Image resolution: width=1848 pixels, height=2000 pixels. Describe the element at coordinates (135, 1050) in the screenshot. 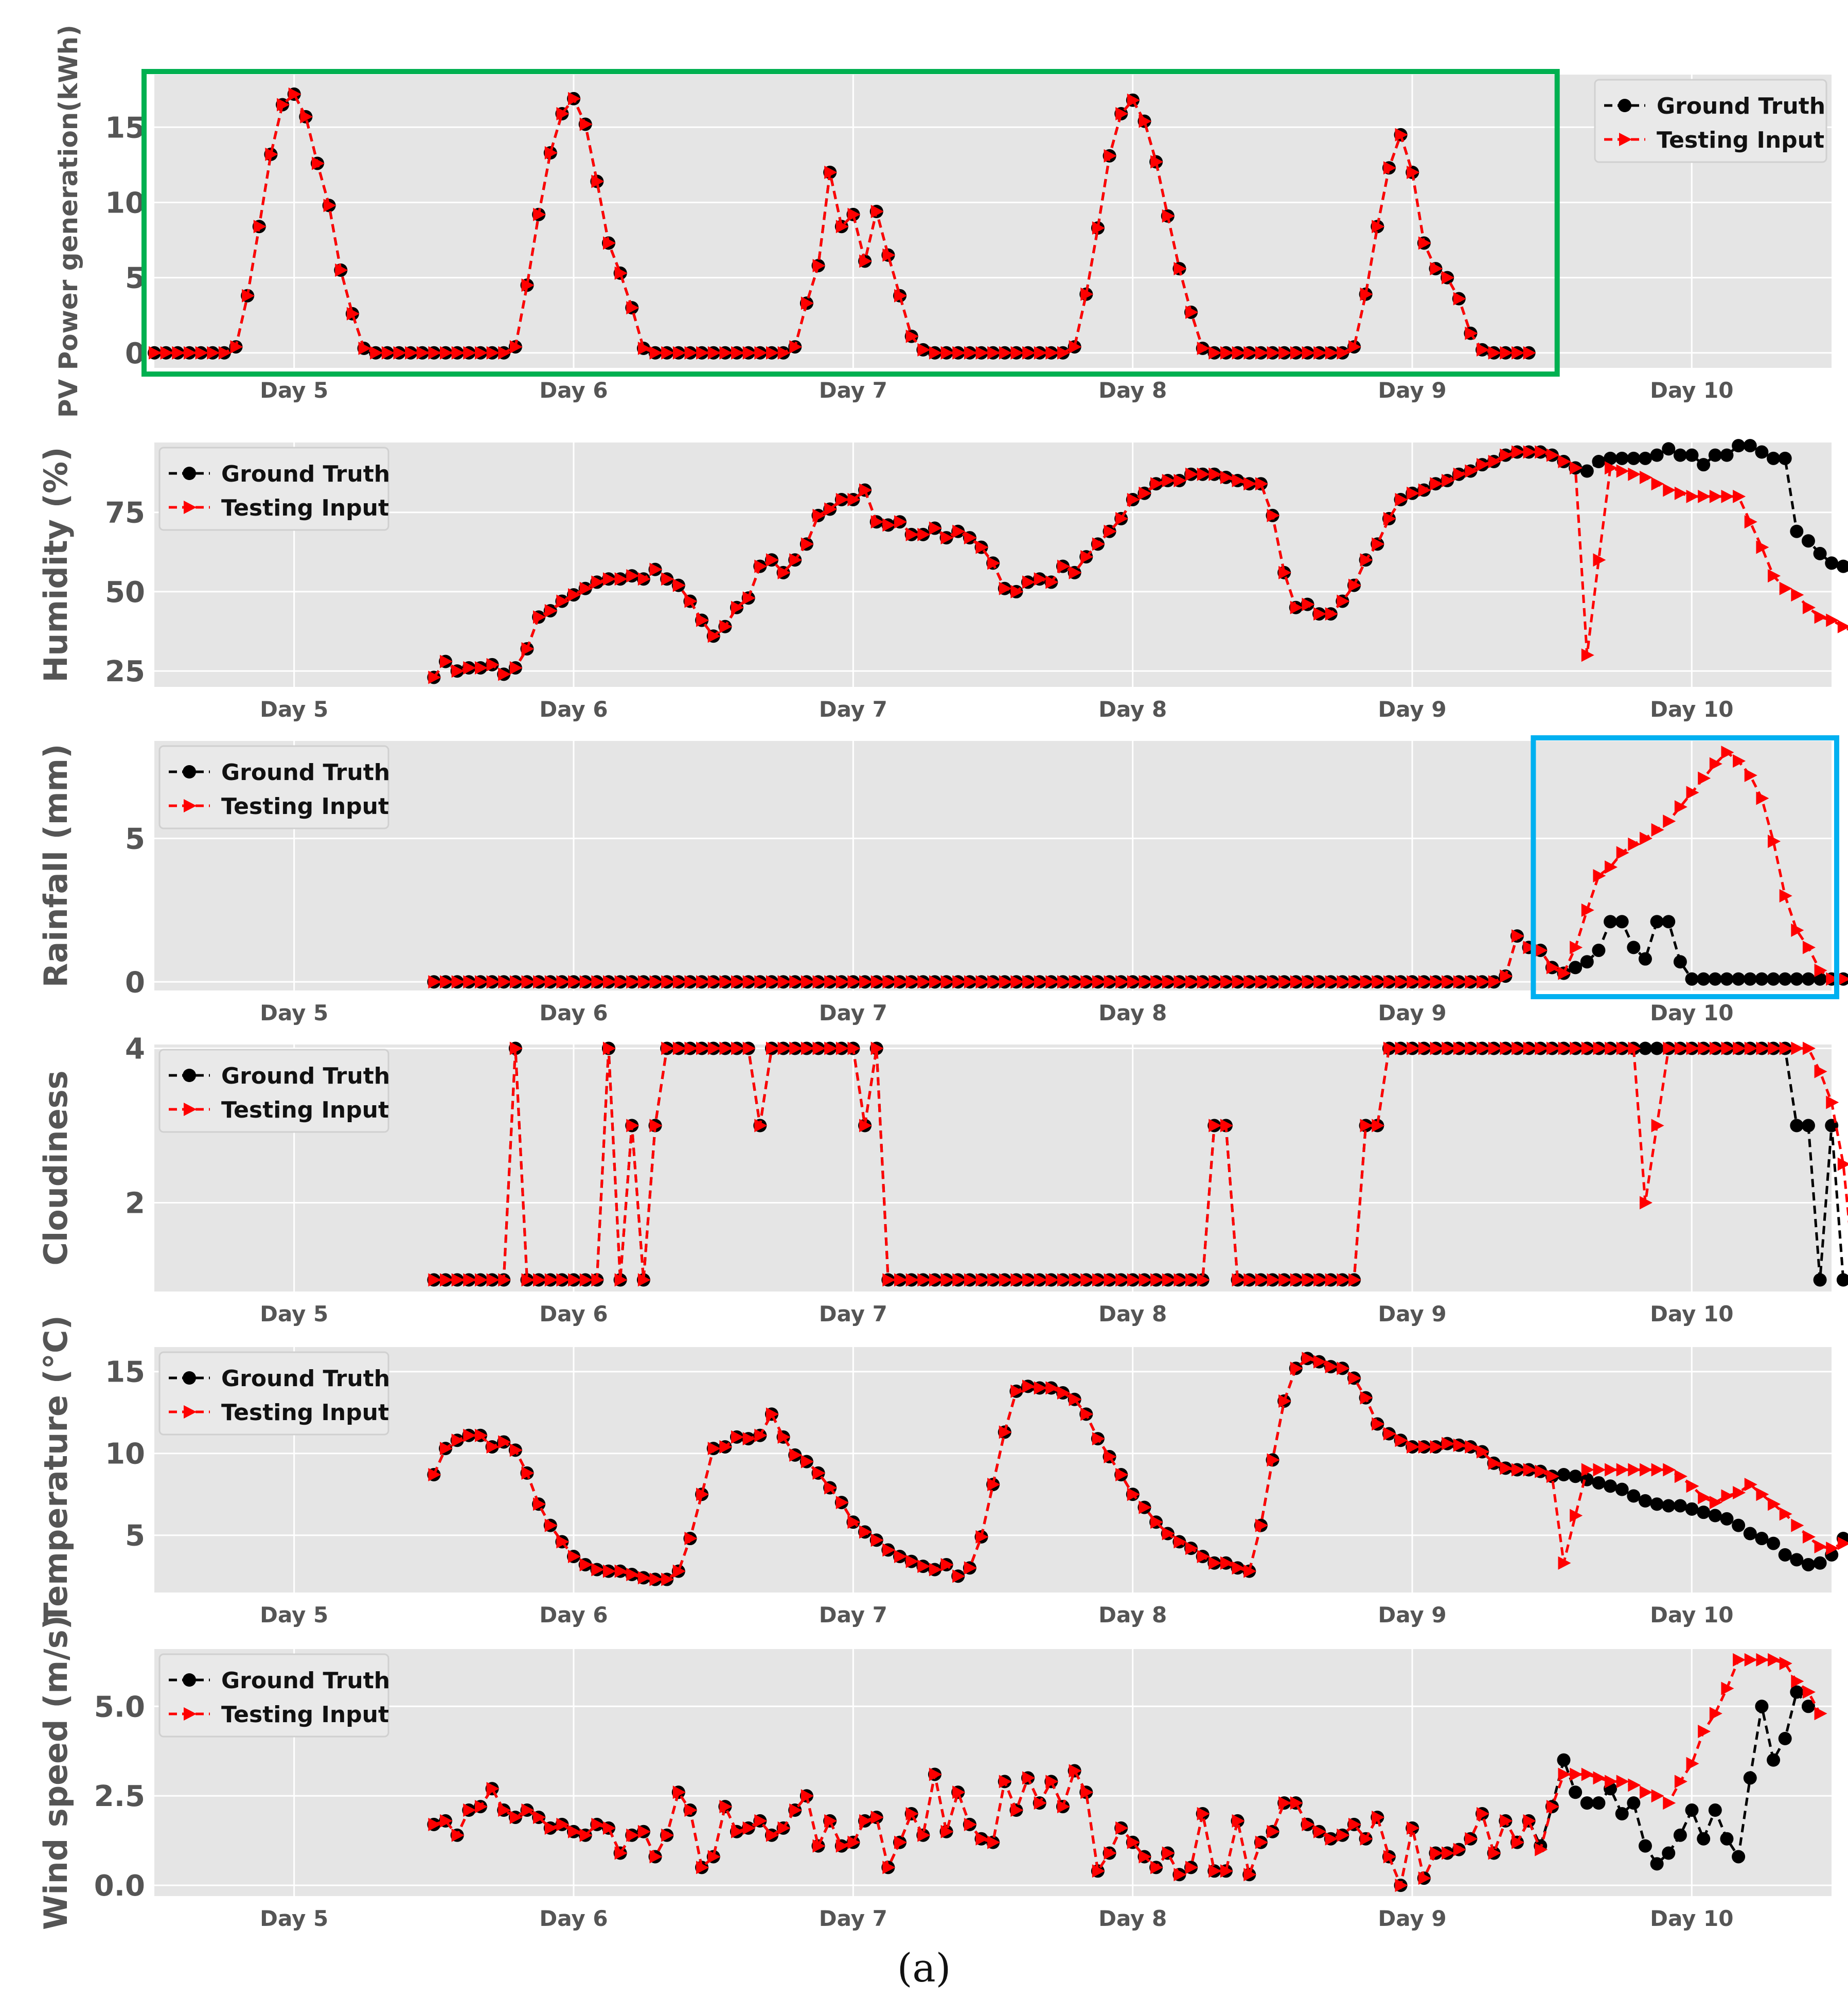

I see `y-tick-label: 4` at that location.